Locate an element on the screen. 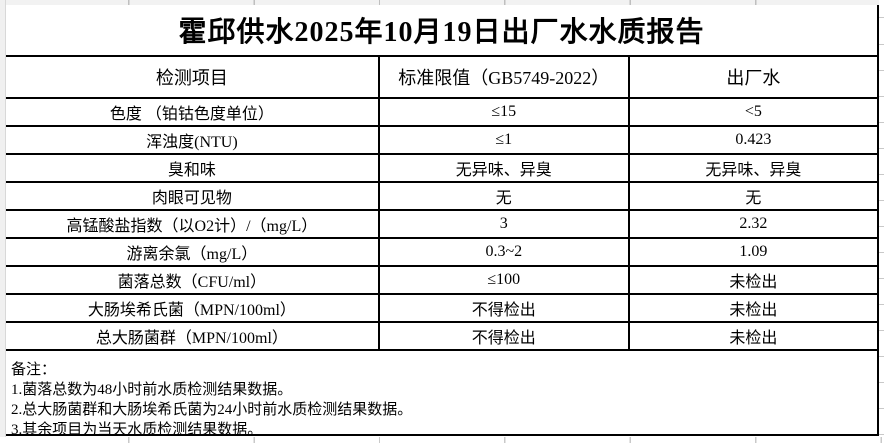  table-row: 总大肠菌群（MPN/100ml） 不得检出 未检出 is located at coordinates (441, 336).